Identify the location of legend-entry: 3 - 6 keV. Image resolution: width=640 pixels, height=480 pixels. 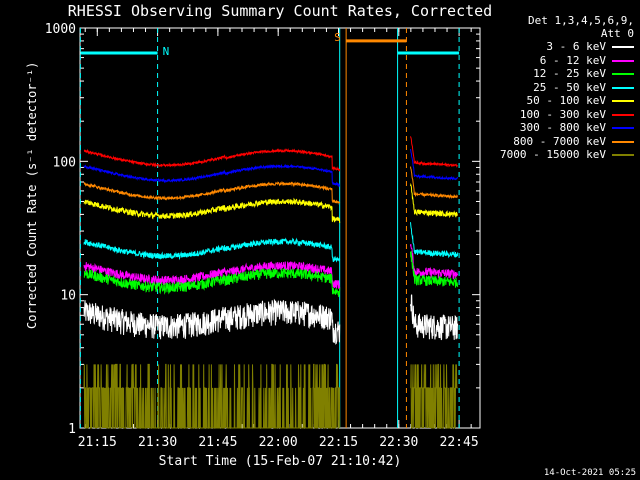
(559, 47).